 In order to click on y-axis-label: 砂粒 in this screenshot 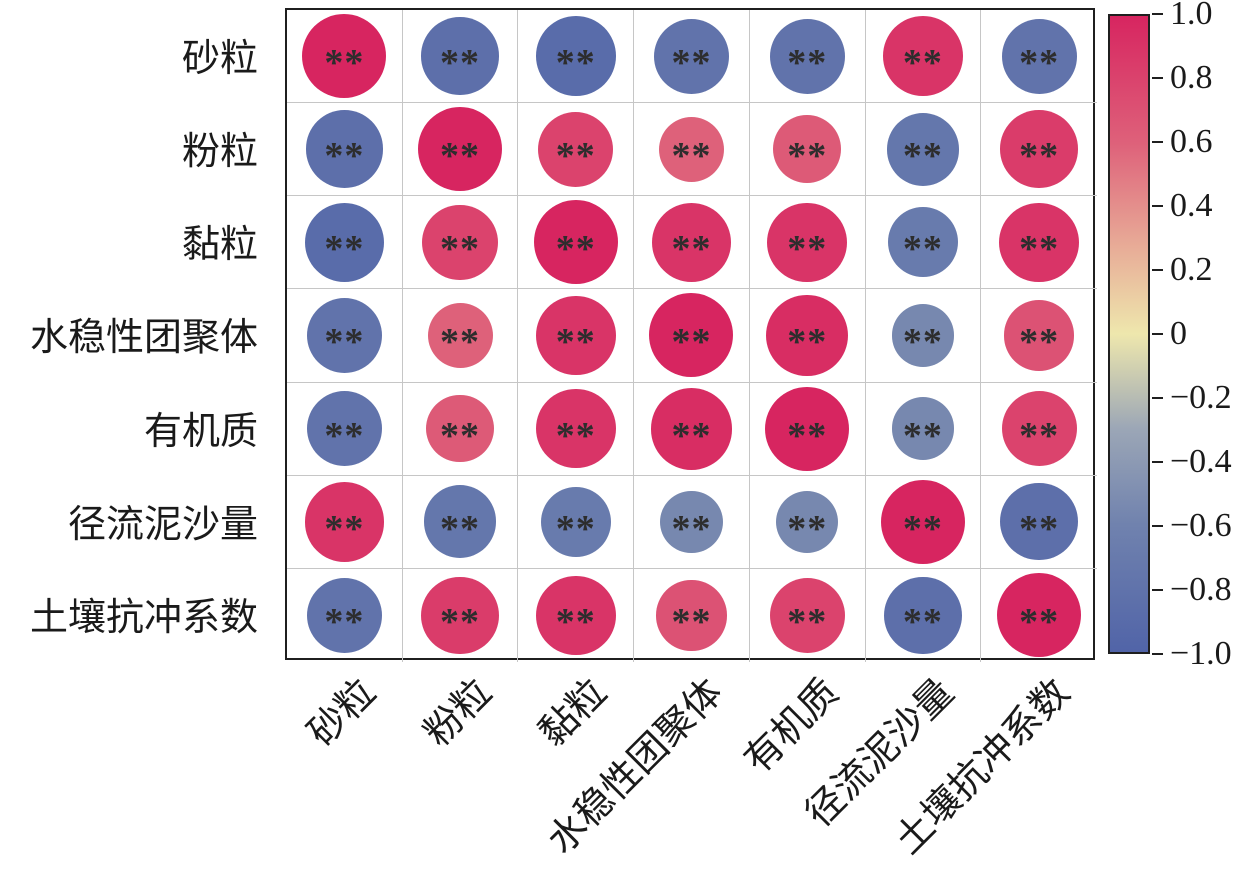, I will do `click(219, 59)`.